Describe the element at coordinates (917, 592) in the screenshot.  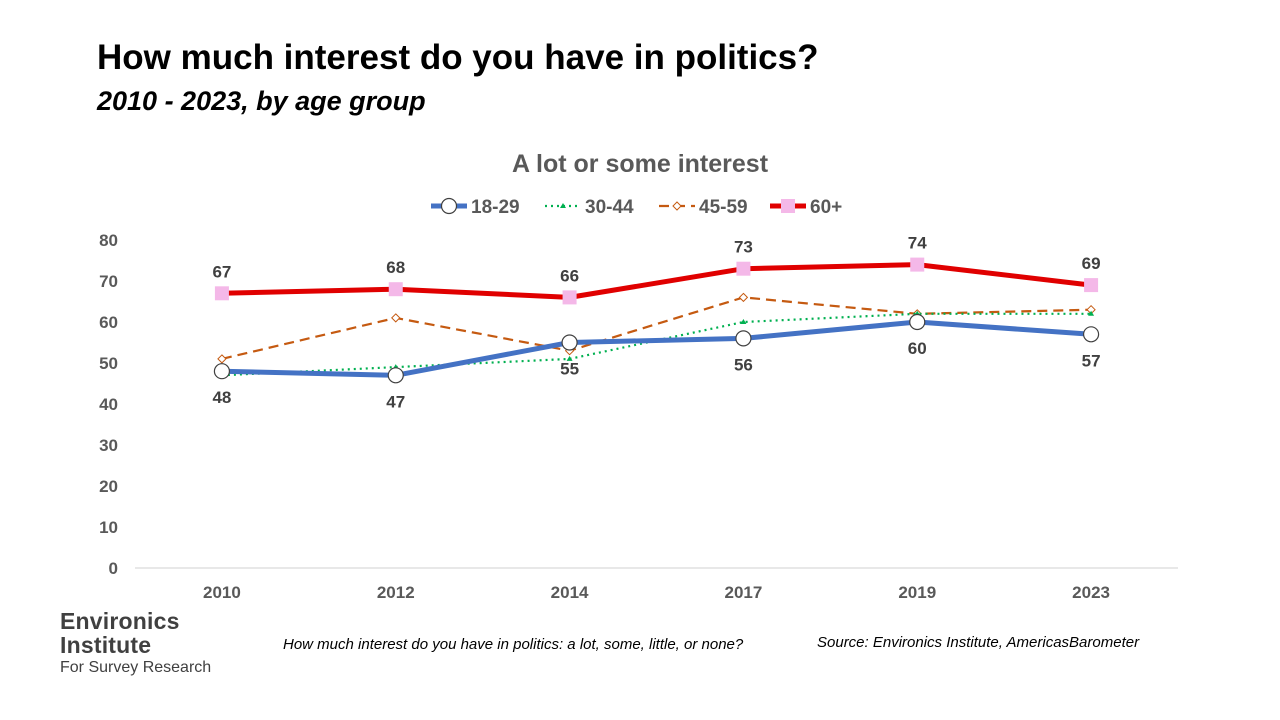
I see `x-tick-label: 2019` at that location.